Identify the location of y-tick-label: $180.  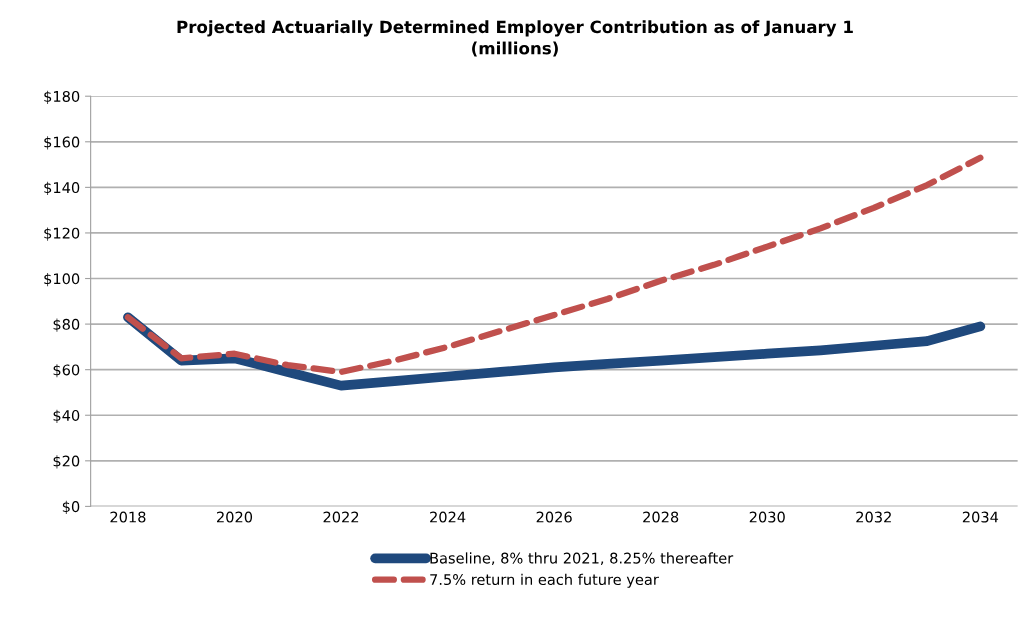
(62, 97).